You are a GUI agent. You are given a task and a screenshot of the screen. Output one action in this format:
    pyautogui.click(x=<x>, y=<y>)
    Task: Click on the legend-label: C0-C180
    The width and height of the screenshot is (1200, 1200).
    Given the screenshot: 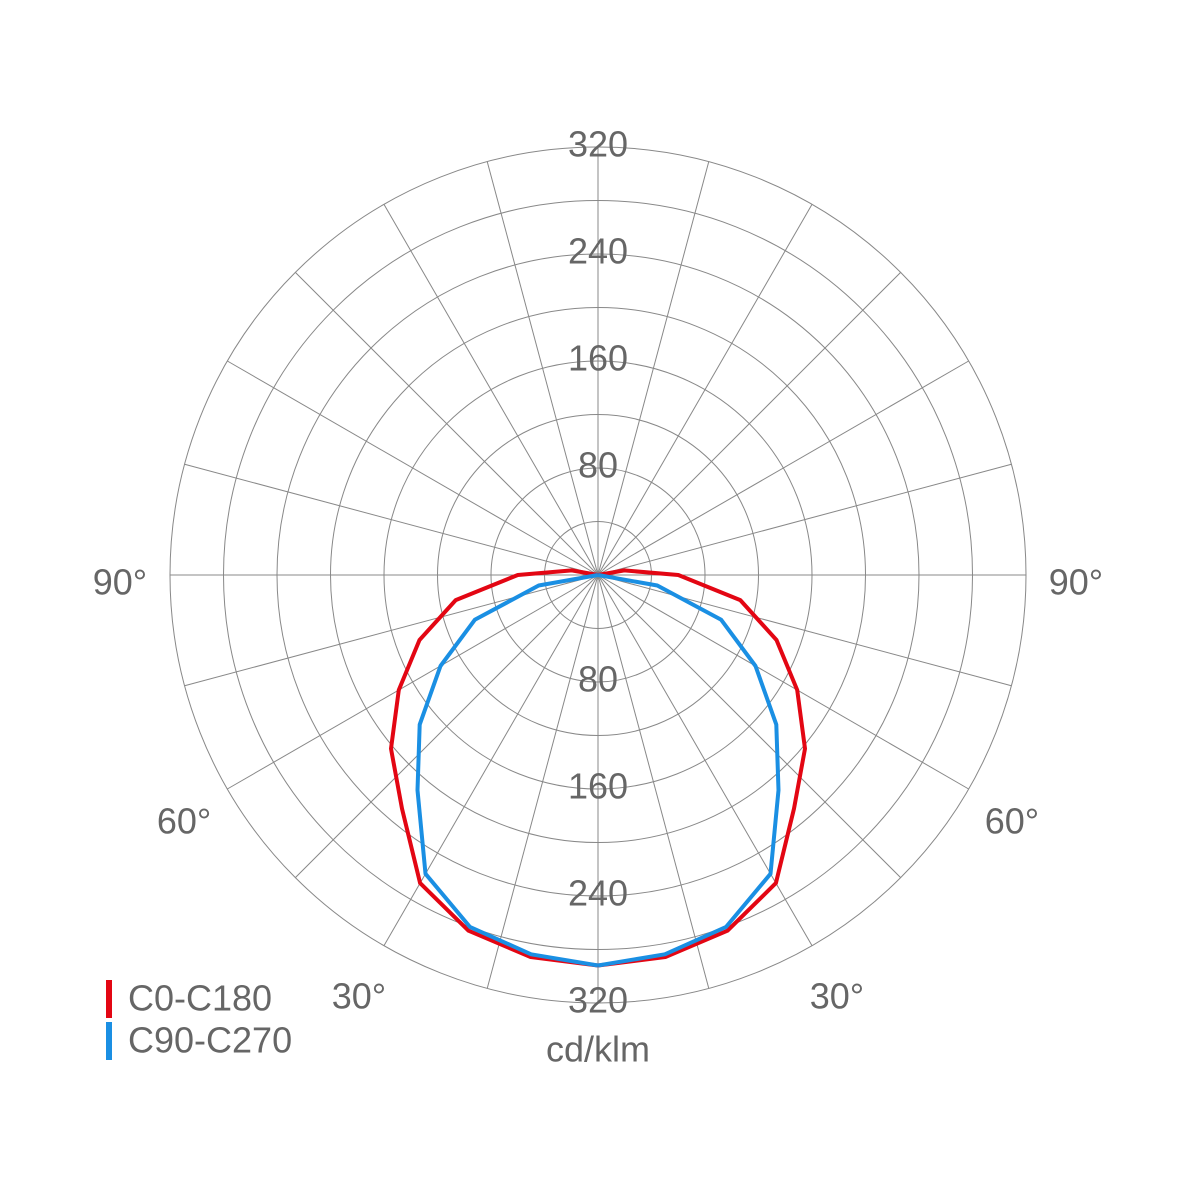 What is the action you would take?
    pyautogui.click(x=200, y=998)
    